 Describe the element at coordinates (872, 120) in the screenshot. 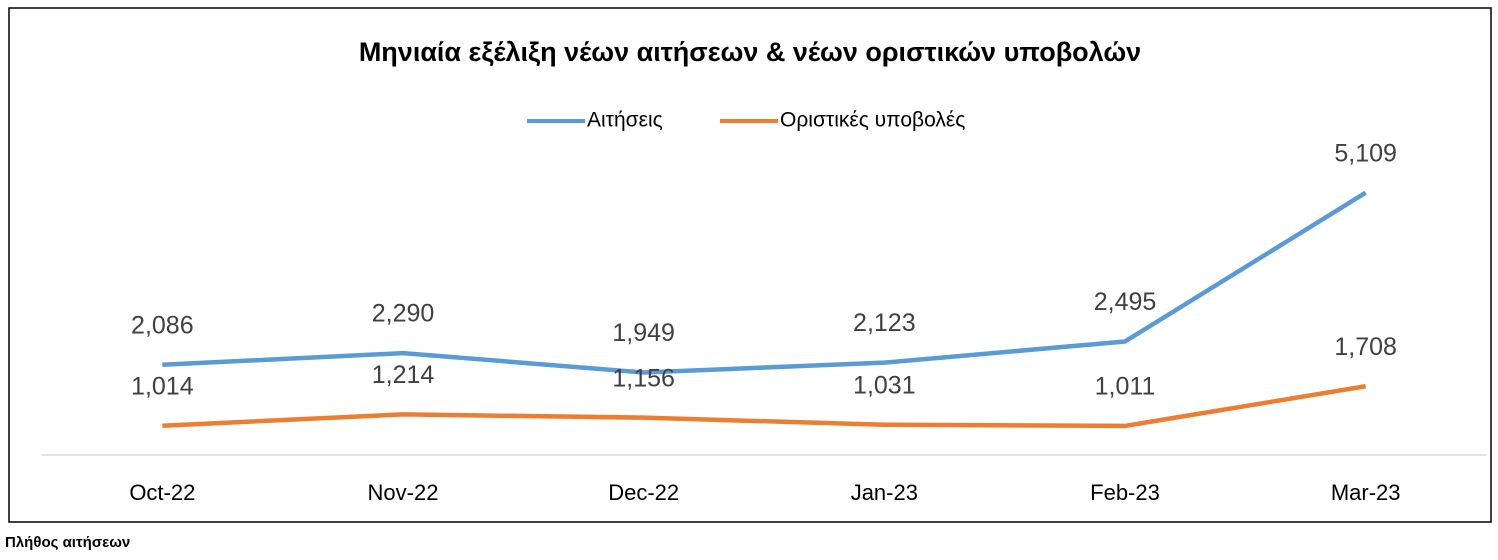

I see `legend-label: Οριστικές υποβολές` at that location.